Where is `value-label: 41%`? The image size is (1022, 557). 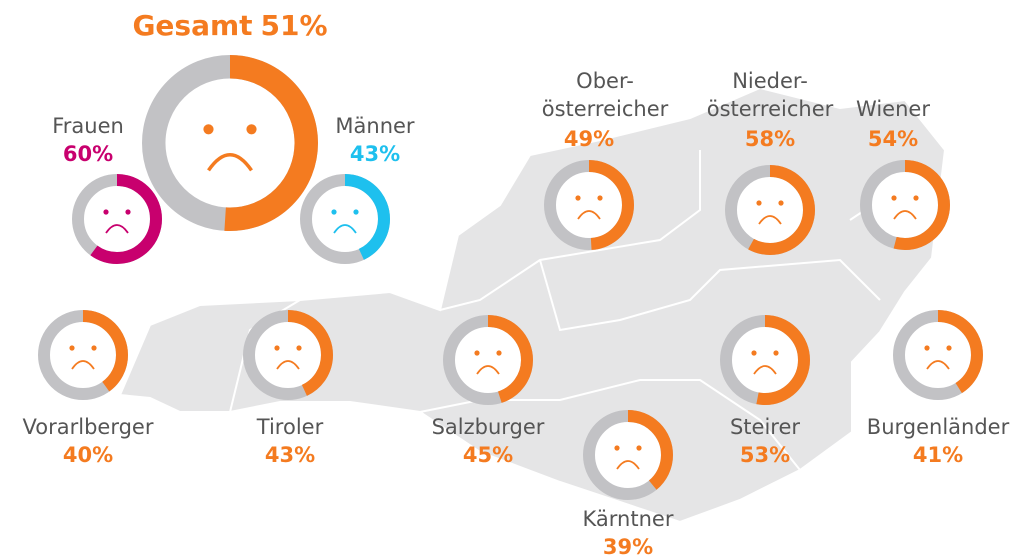
value-label: 41% is located at coordinates (938, 455).